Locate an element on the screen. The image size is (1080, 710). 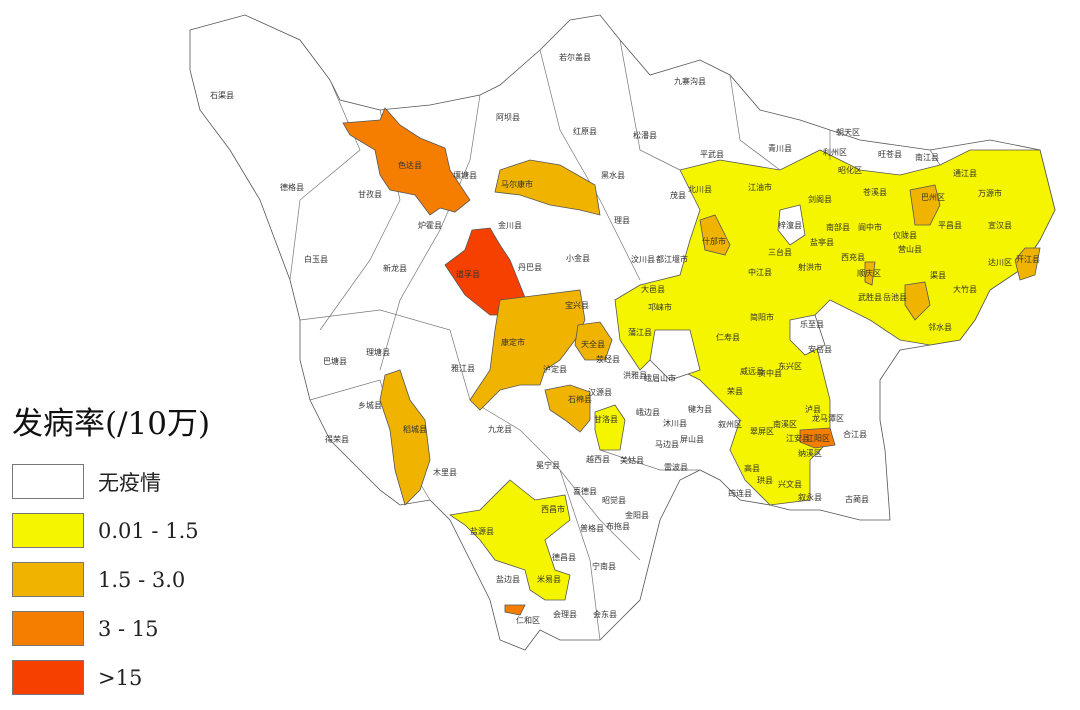
legend-item-none: 无疫情 is located at coordinates (111, 481).